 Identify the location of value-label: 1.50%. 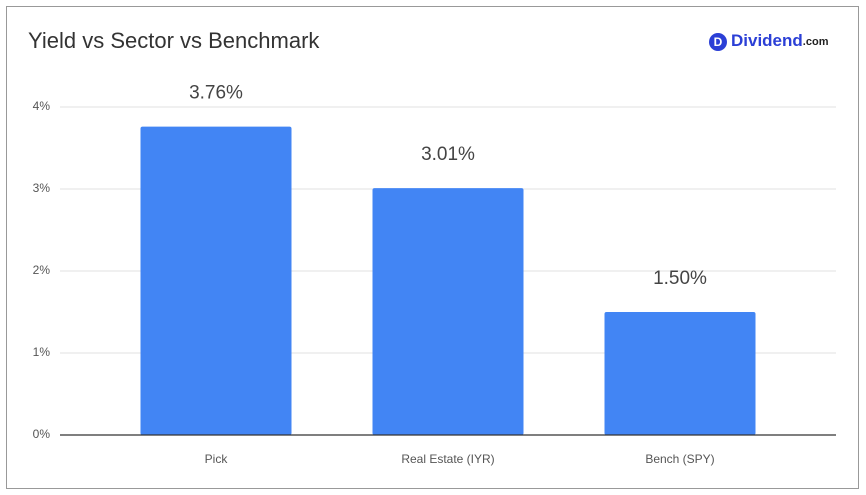
(680, 278).